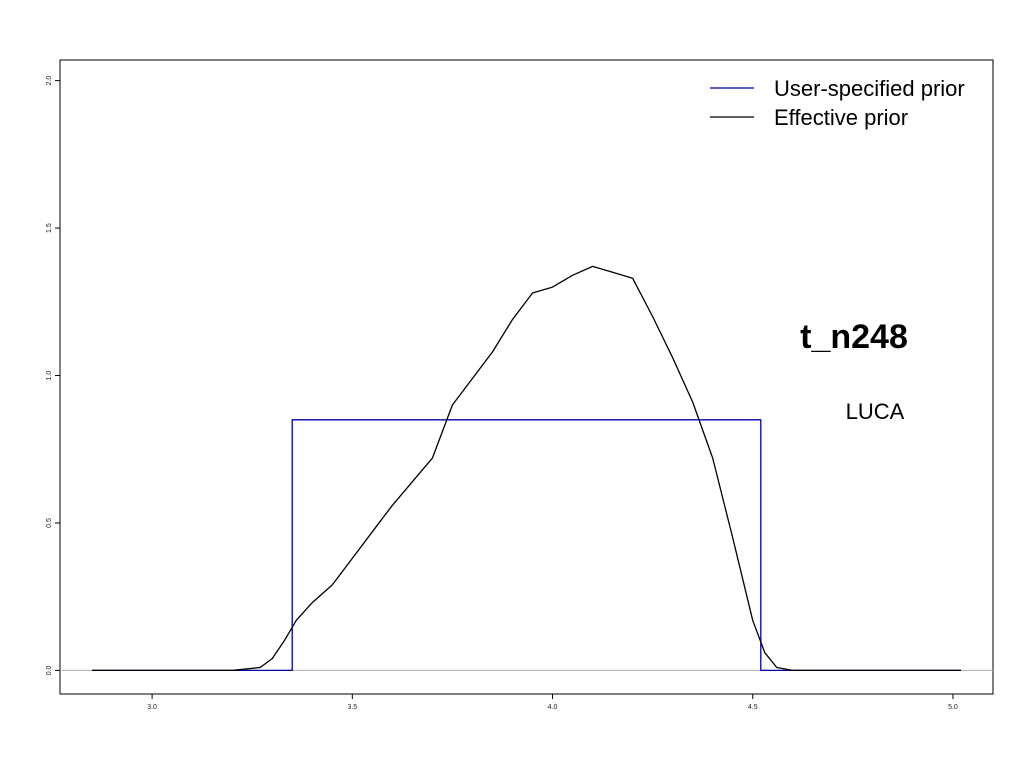  I want to click on y-tick-label: 2.0, so click(49, 81).